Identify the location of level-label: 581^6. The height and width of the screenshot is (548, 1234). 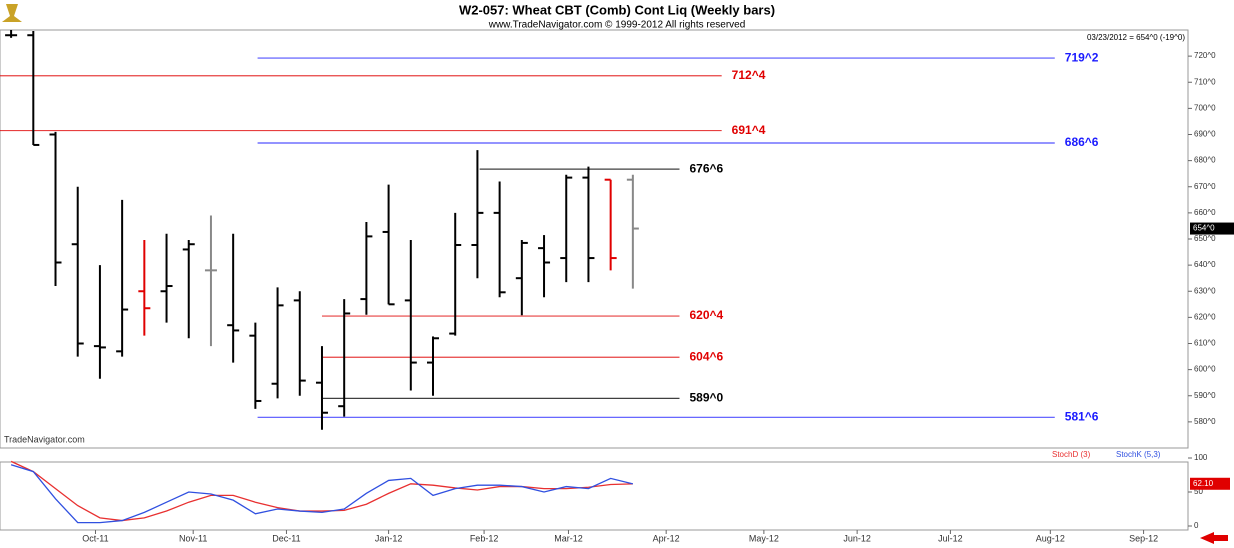
(1082, 416).